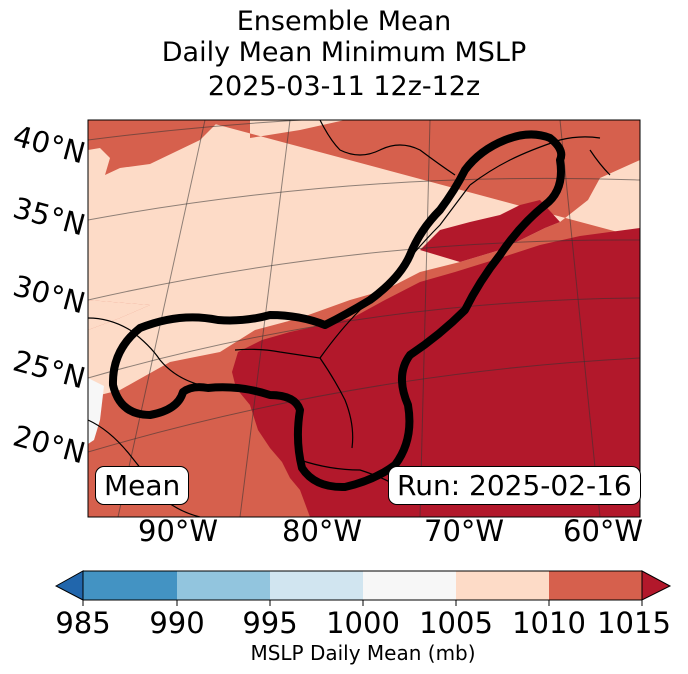 This screenshot has height=674, width=688. Describe the element at coordinates (603, 531) in the screenshot. I see `lon-label-60w: 60°W` at that location.